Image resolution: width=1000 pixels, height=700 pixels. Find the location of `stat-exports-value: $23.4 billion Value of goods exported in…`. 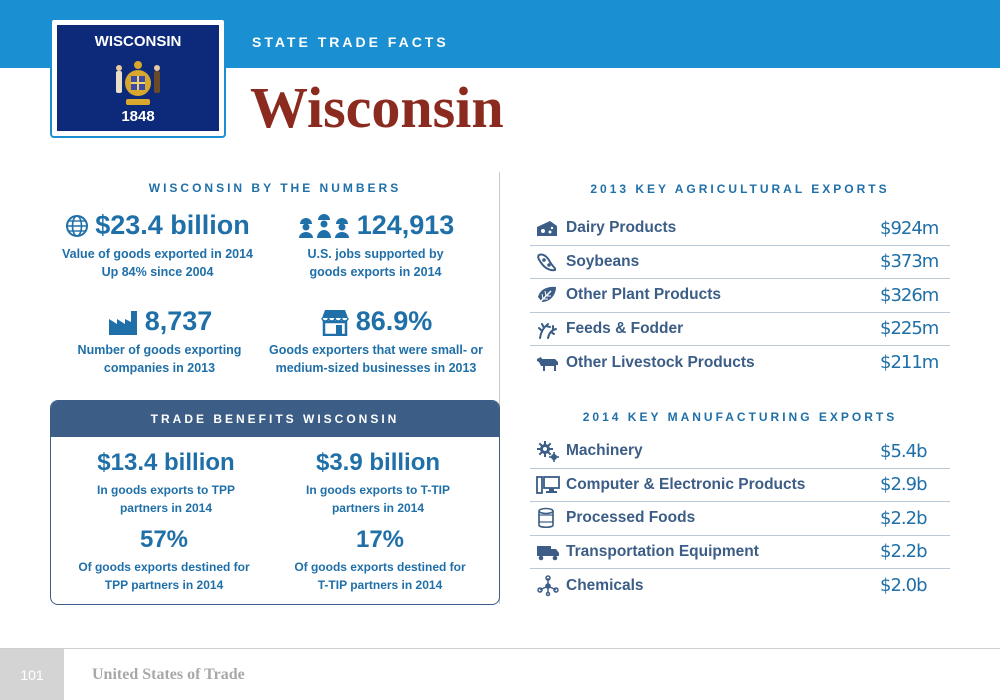

stat-exports-value: $23.4 billion Value of goods exported in… is located at coordinates (157, 245).